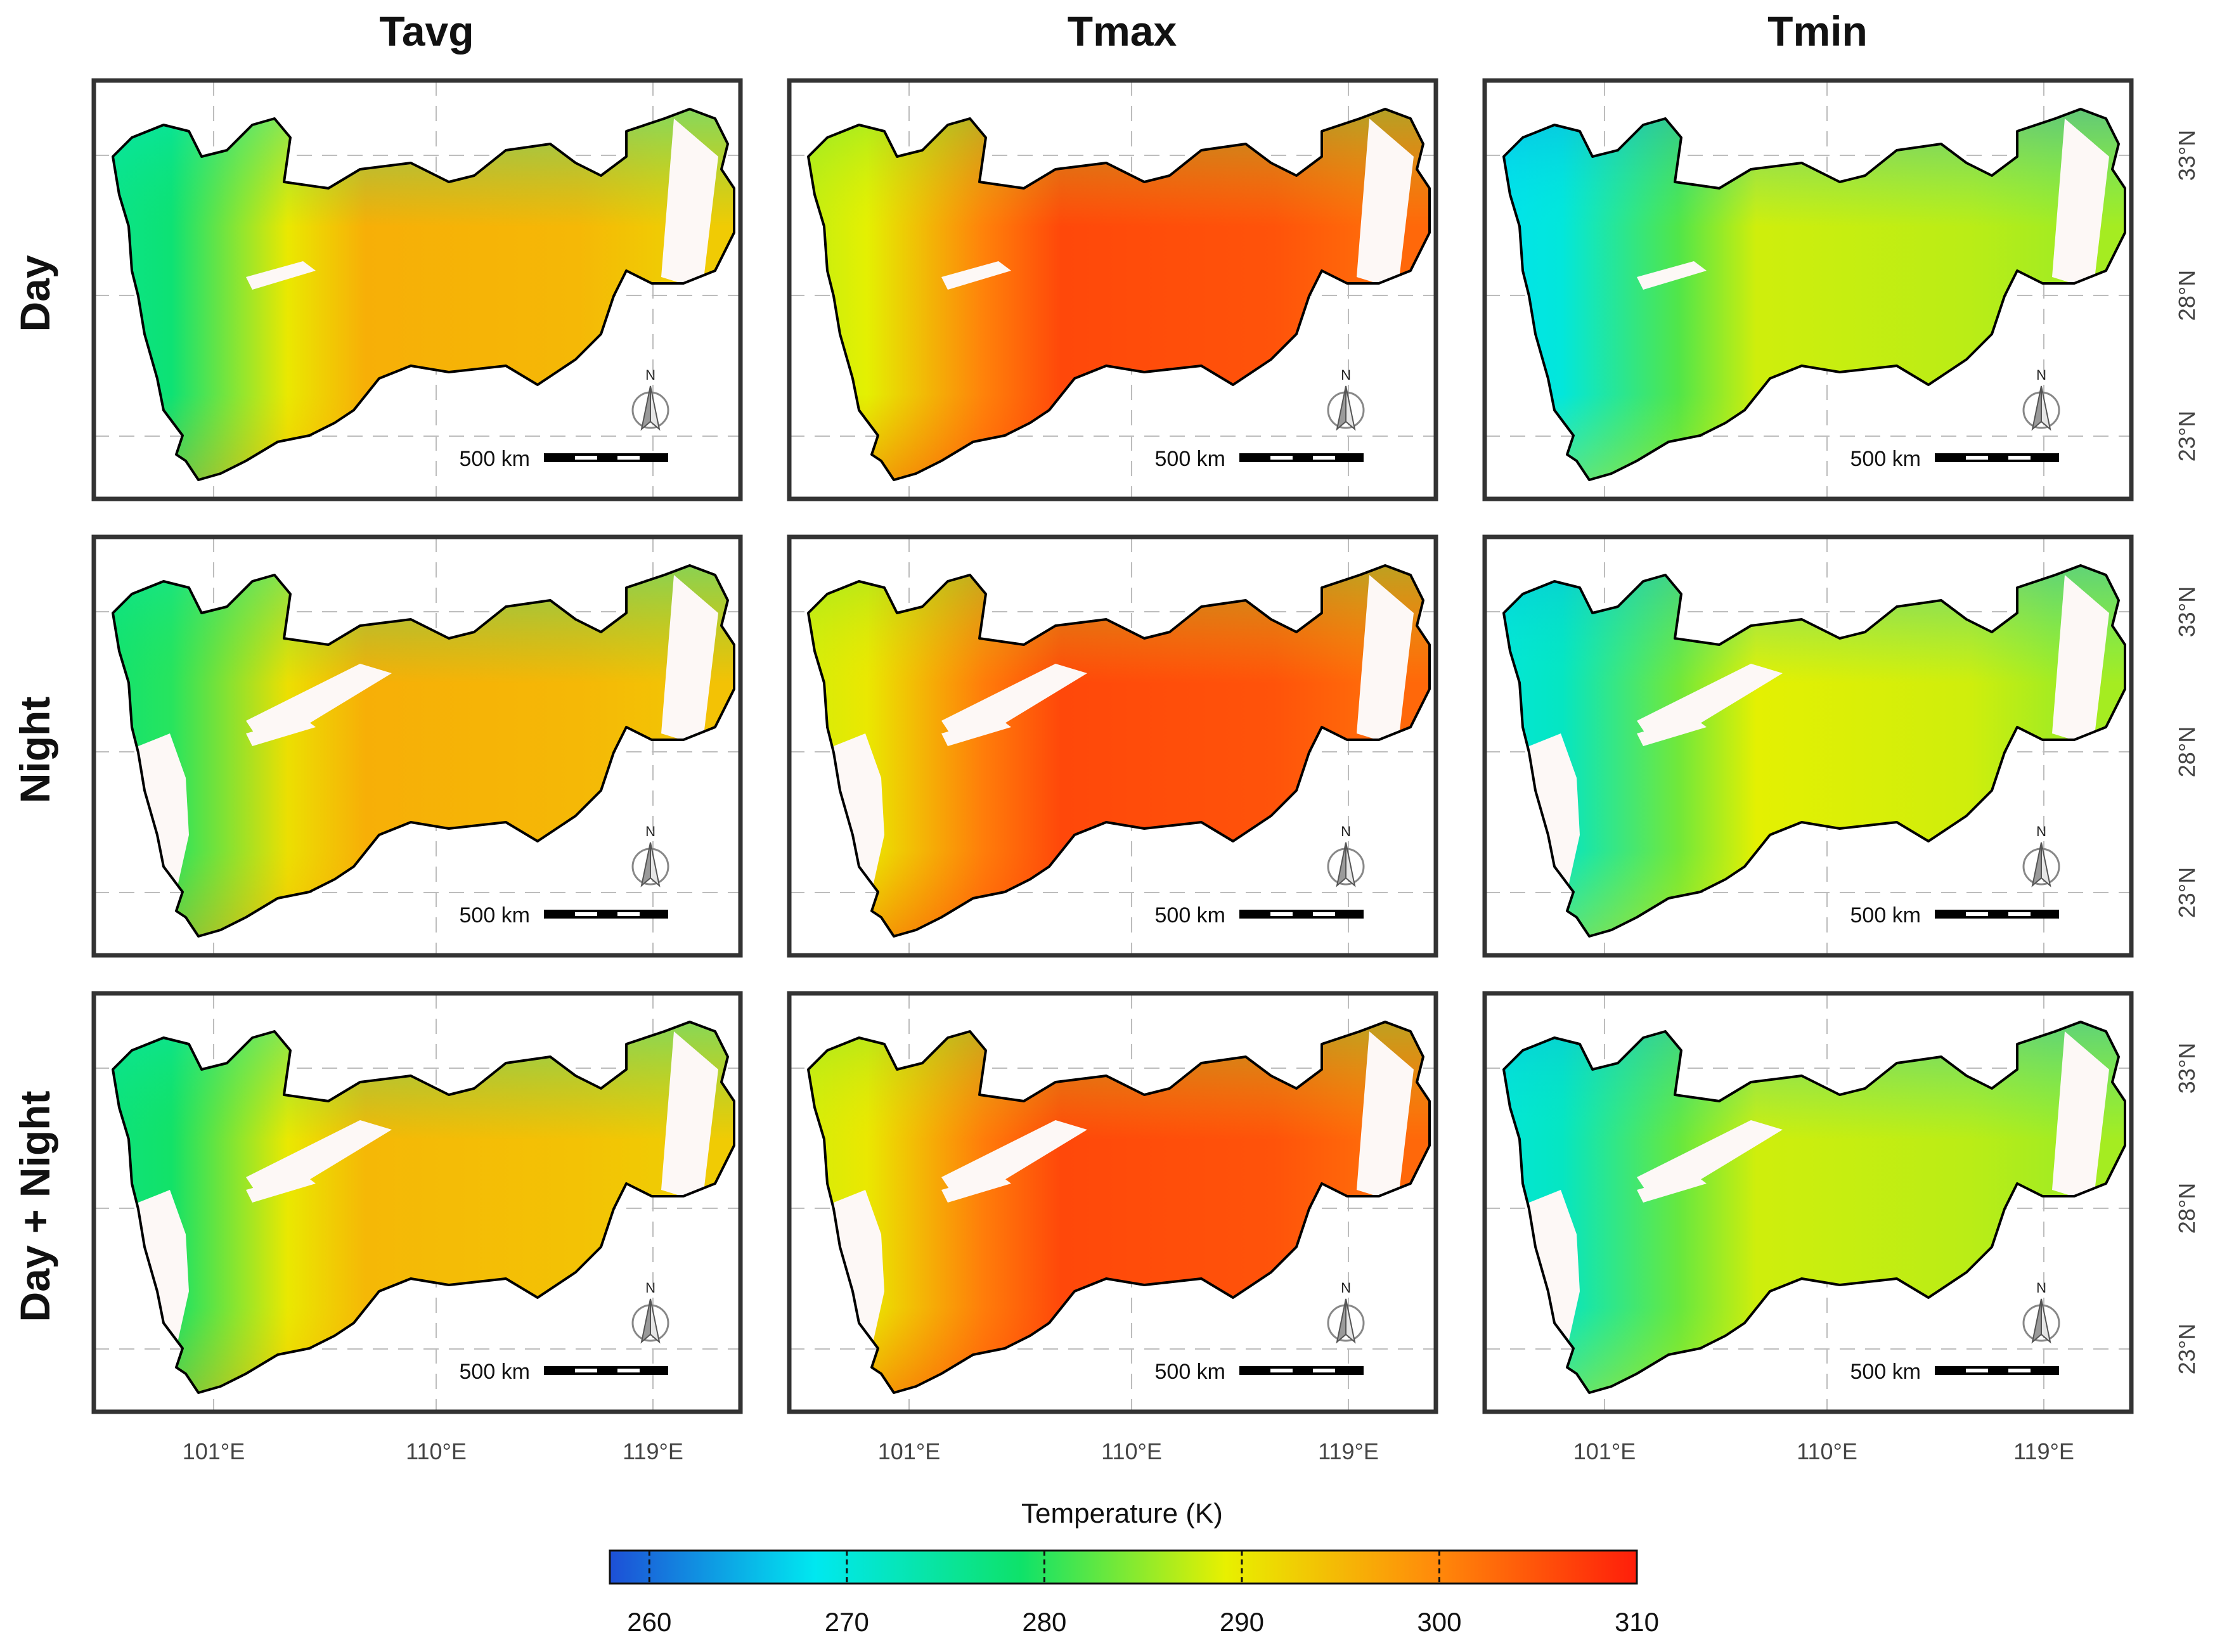 The image size is (2215, 1652). Describe the element at coordinates (2187, 436) in the screenshot. I see `y-tick-23n-row1: 23°N` at that location.